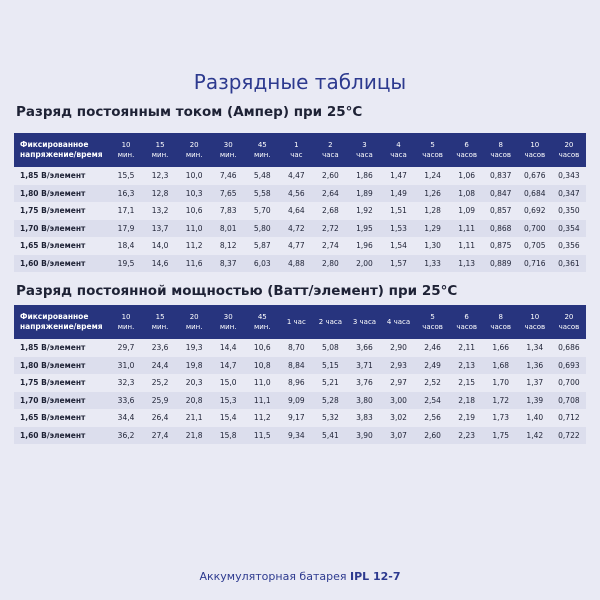  I want to click on table-cell: 8,01, so click(228, 228).